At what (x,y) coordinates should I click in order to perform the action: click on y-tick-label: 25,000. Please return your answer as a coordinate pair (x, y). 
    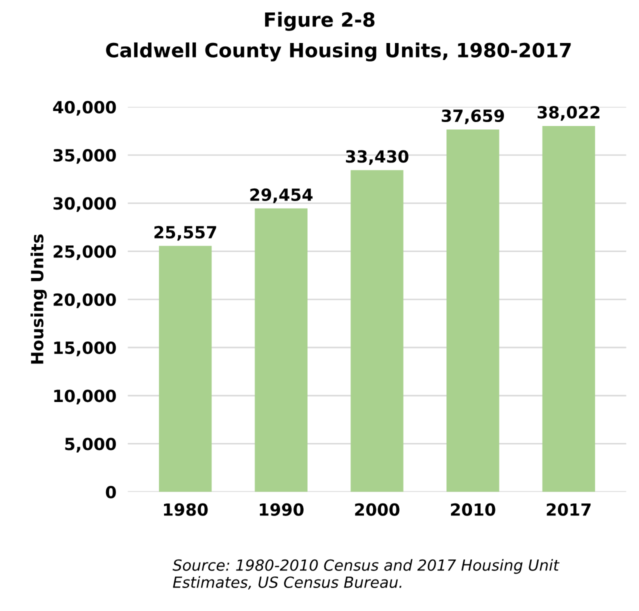
    Looking at the image, I should click on (85, 252).